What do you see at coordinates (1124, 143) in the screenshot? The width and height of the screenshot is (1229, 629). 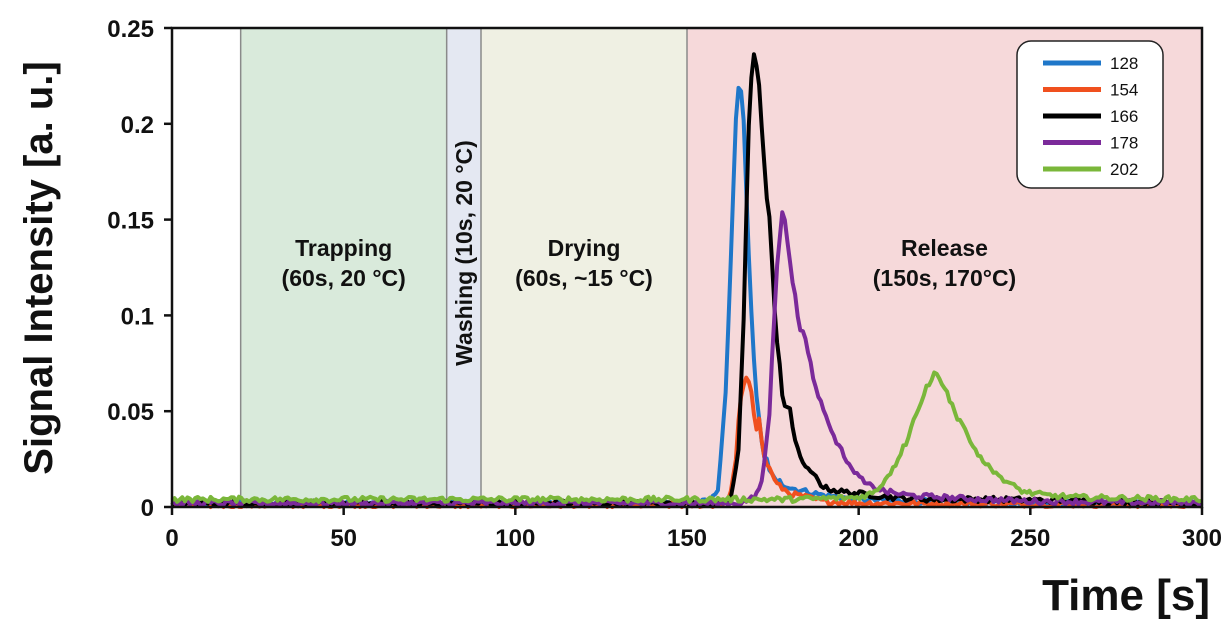 I see `legend-entry-label: 178` at bounding box center [1124, 143].